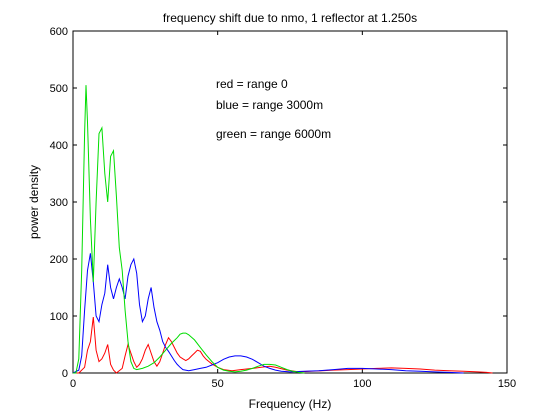  Describe the element at coordinates (73, 384) in the screenshot. I see `x-tick-label: 0` at that location.